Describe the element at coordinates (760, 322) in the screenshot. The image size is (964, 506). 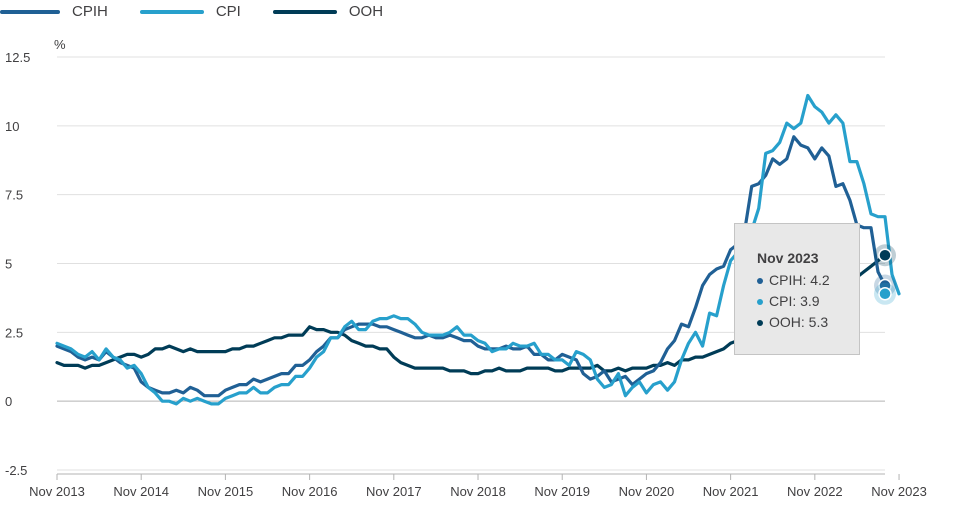
I see `tooltip-dot-ooh` at that location.